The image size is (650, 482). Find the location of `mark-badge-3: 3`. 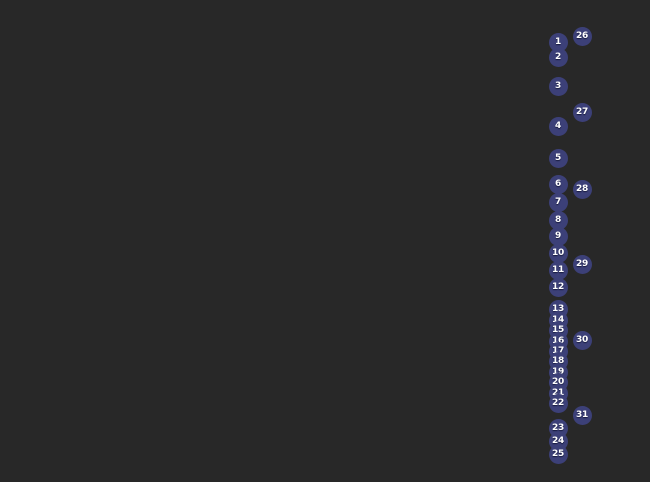

mark-badge-3: 3 is located at coordinates (558, 86).